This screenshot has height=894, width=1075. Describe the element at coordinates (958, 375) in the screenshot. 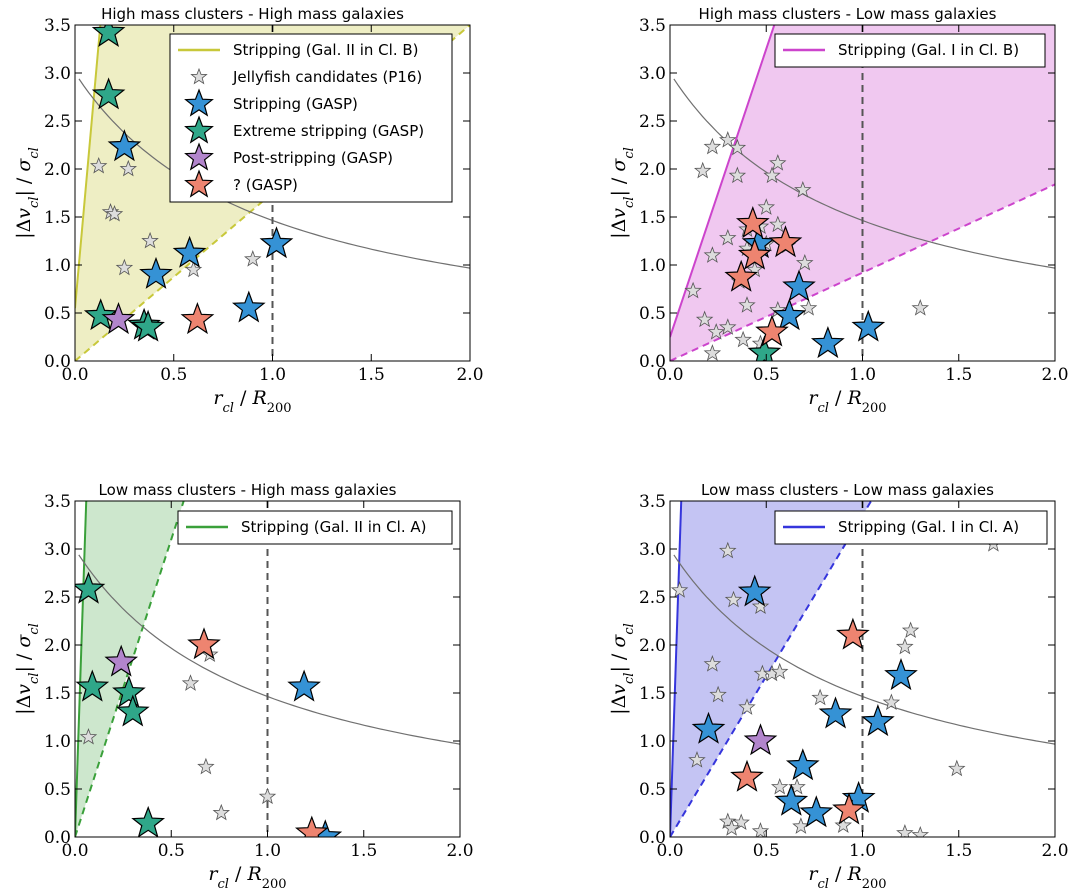

I see `x-tick-label: 1.5` at that location.